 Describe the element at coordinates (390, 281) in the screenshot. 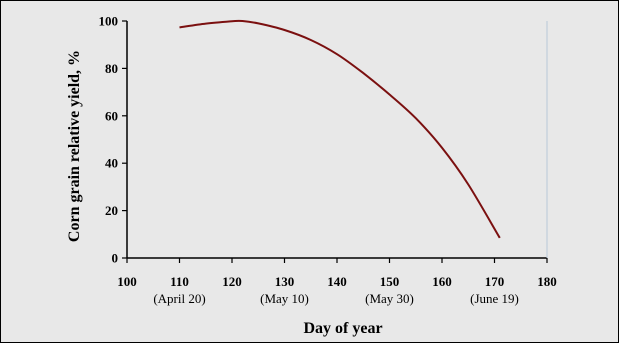

I see `x-tick-label: 150` at that location.